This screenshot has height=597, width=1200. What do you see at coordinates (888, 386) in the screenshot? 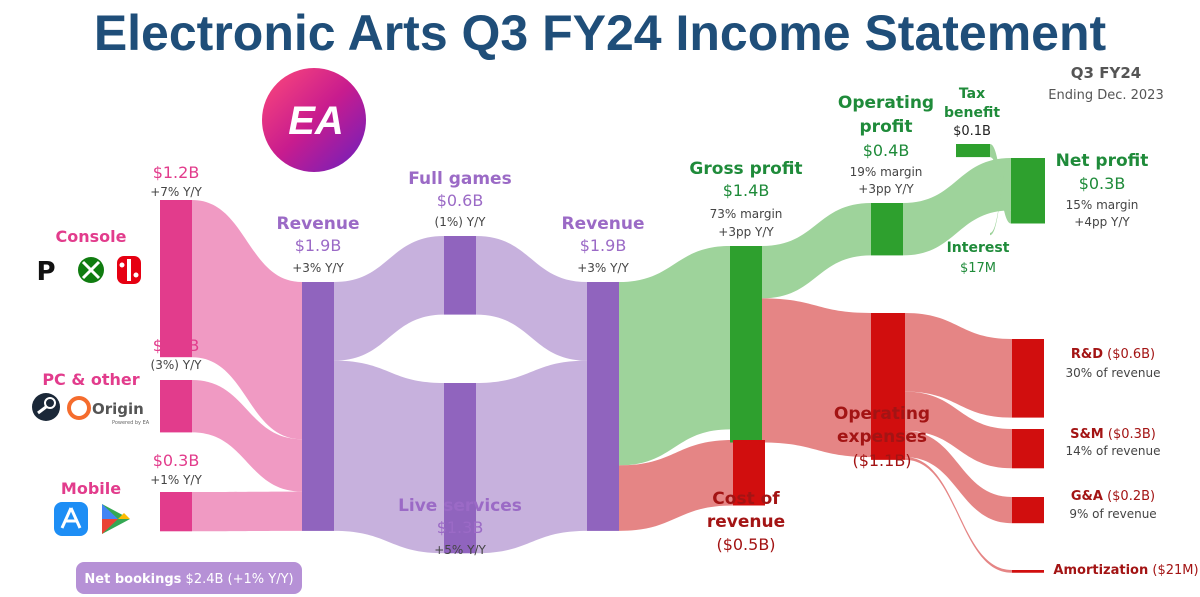
I see `node-operating-expenses` at bounding box center [888, 386].